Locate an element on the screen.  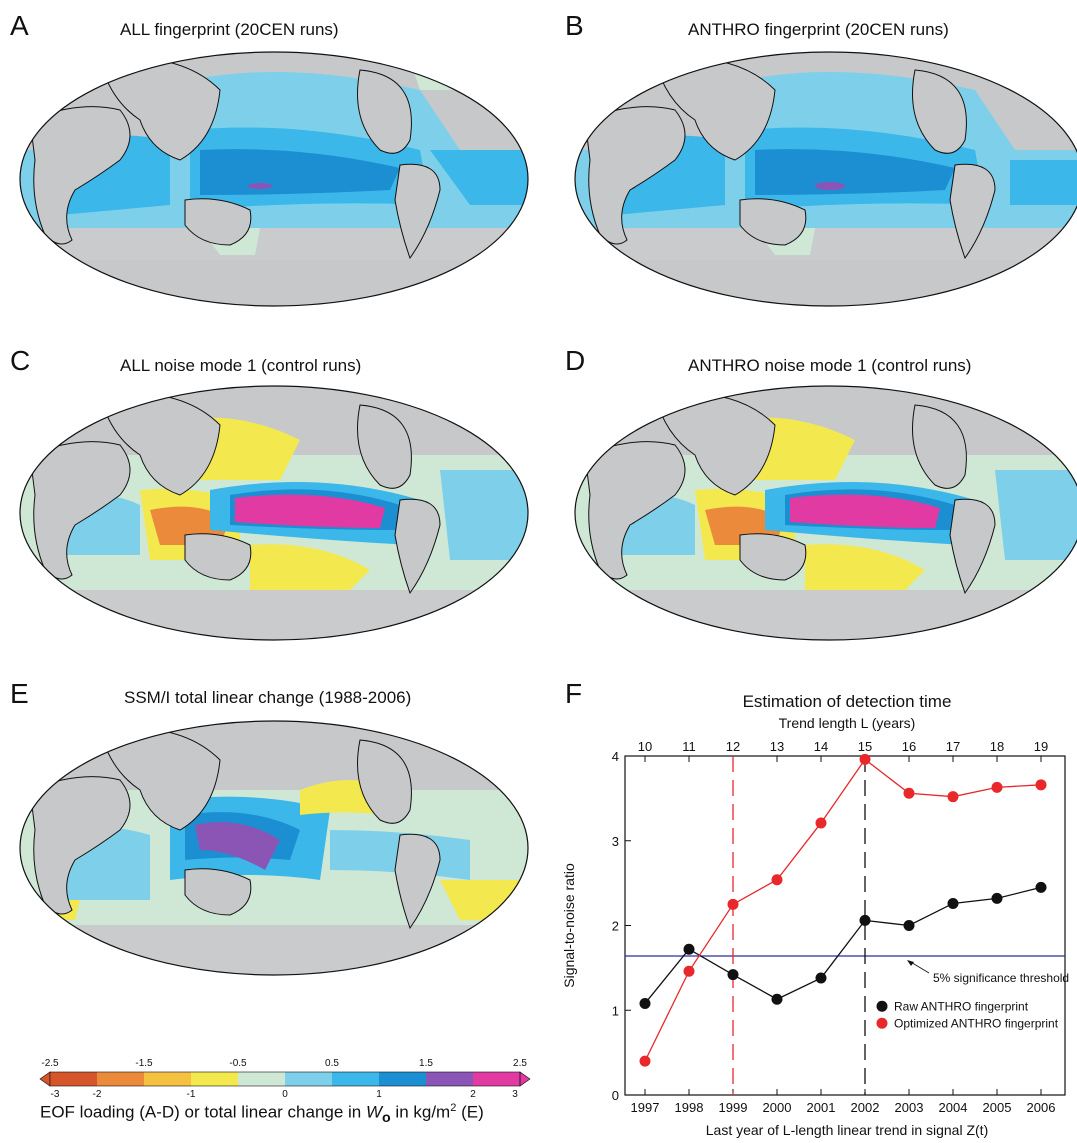
colorbar-top-tick: -1.5 is located at coordinates (144, 1063).